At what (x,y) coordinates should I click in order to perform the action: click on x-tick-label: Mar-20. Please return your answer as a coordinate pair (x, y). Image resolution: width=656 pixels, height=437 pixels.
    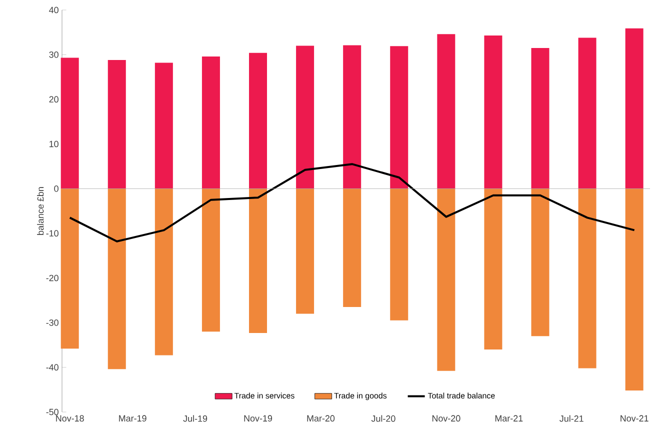
    Looking at the image, I should click on (321, 418).